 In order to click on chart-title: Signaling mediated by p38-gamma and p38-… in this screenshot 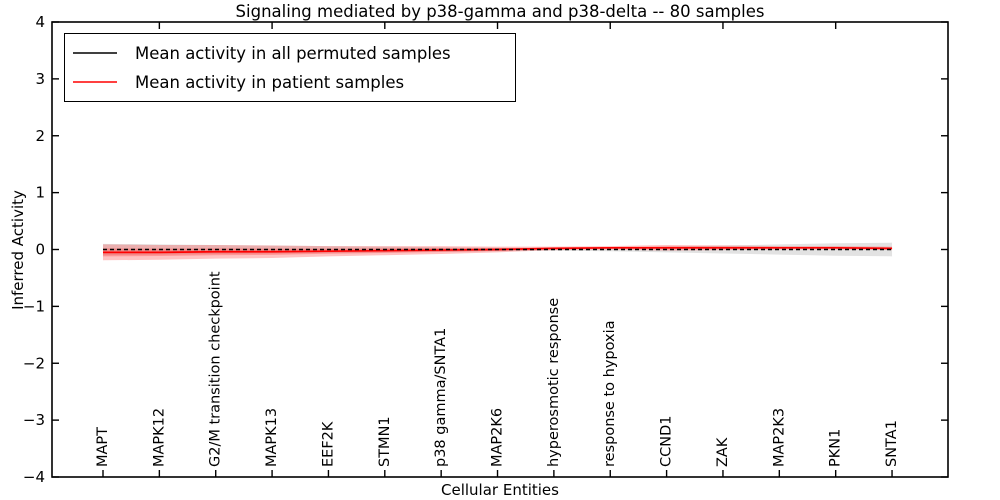, I will do `click(500, 11)`.